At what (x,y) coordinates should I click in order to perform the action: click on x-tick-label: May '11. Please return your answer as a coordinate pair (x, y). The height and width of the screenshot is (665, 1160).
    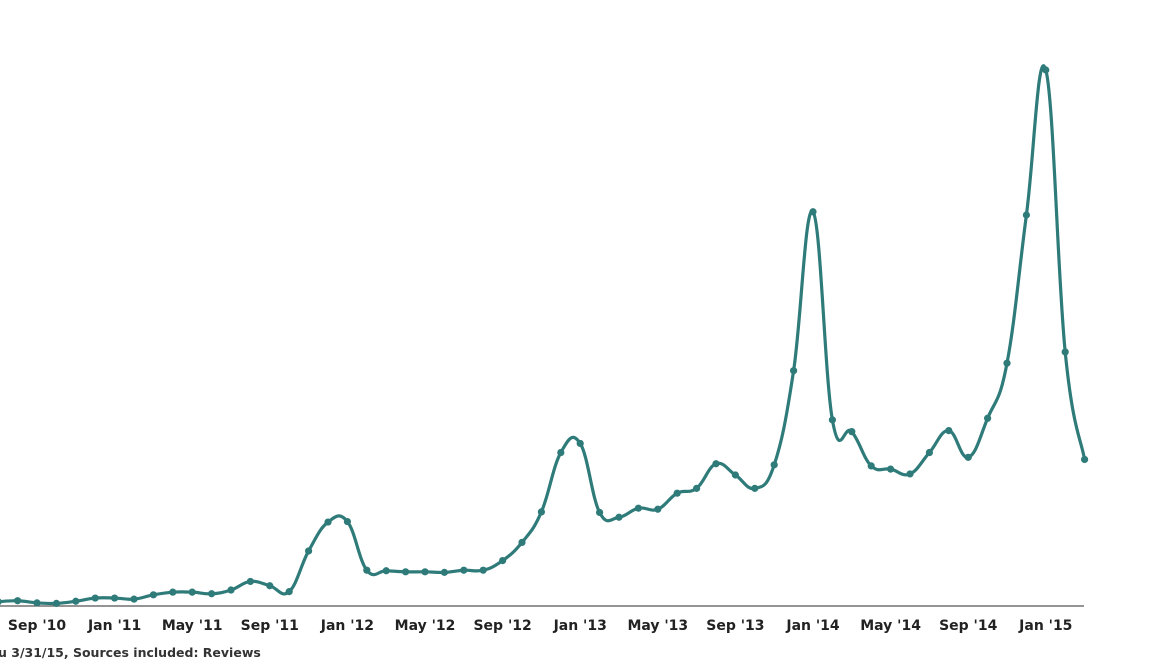
    Looking at the image, I should click on (192, 626).